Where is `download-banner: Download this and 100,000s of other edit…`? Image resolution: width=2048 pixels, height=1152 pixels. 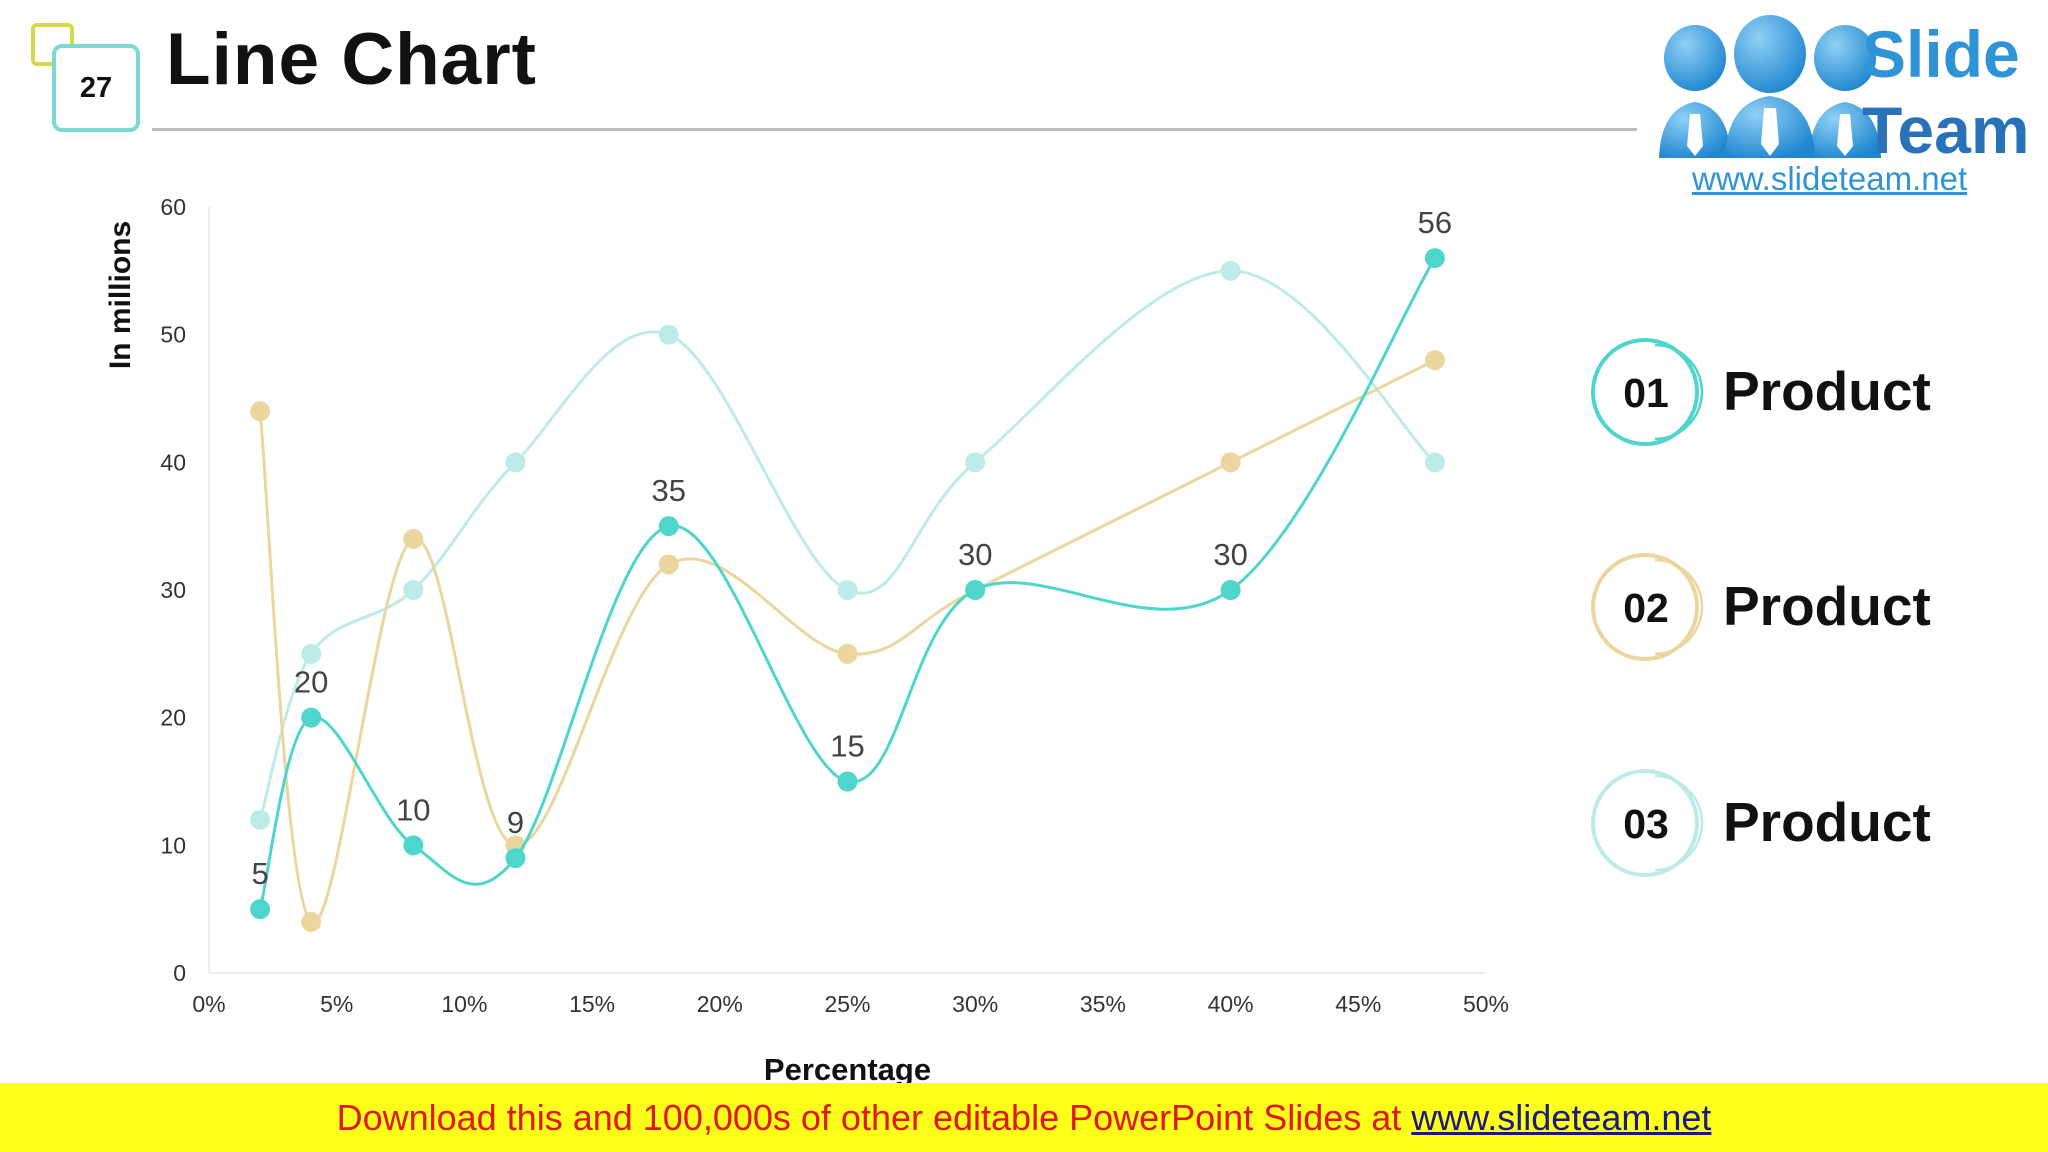 download-banner: Download this and 100,000s of other edit… is located at coordinates (1024, 1117).